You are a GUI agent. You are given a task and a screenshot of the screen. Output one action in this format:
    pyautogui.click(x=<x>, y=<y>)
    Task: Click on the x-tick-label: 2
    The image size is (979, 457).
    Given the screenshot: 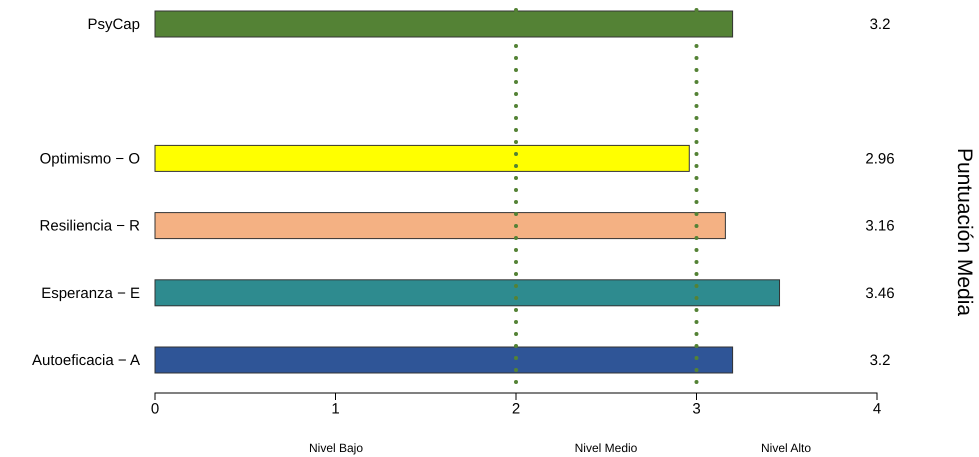 What is the action you would take?
    pyautogui.click(x=516, y=409)
    